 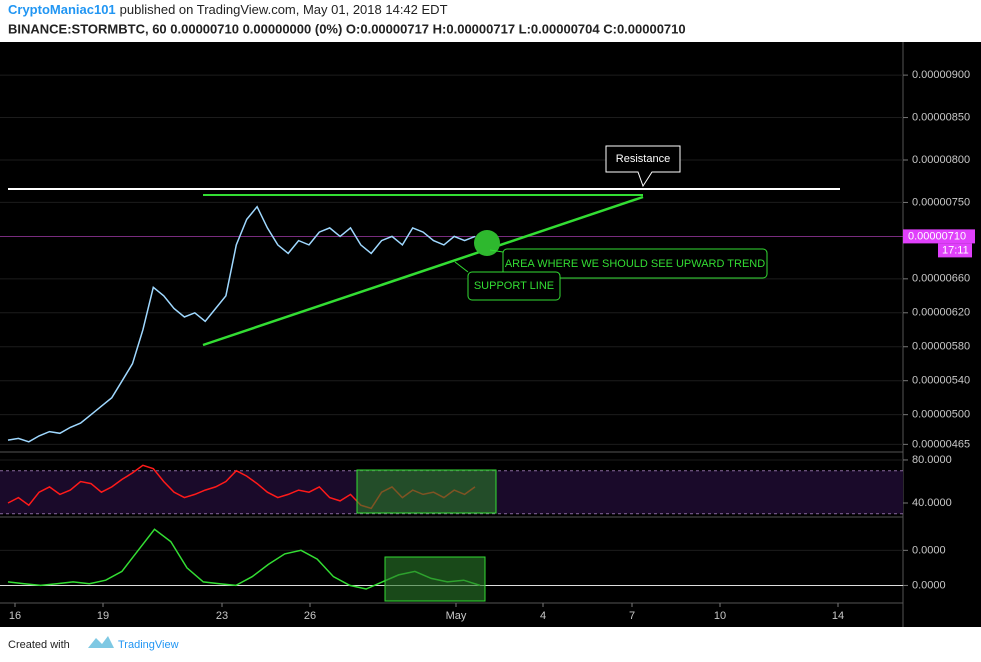 I want to click on y-tick-label: 0.00000500, so click(x=941, y=415).